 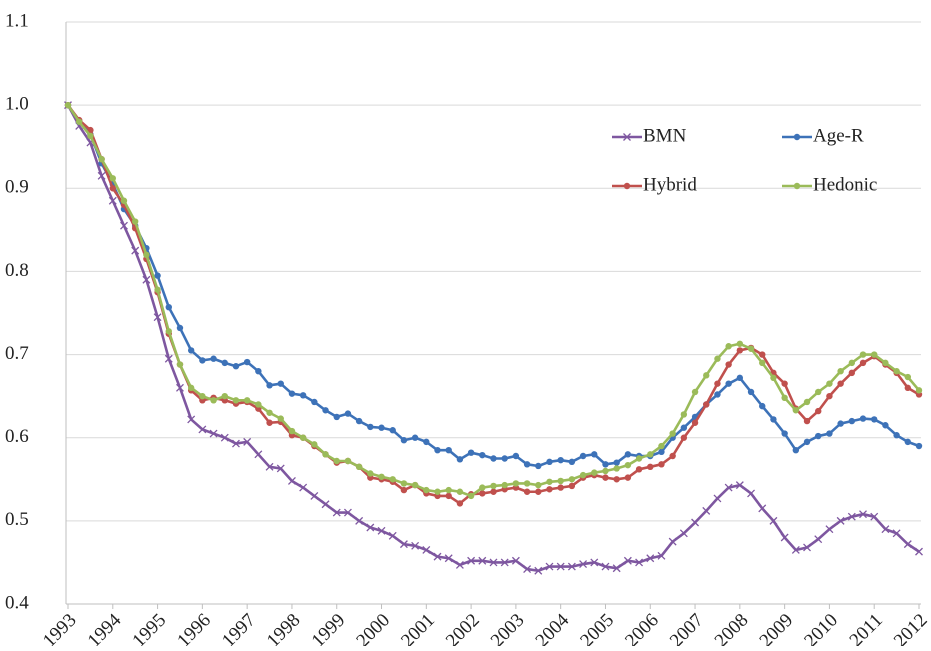 What do you see at coordinates (239, 628) in the screenshot?
I see `x-tick-label: 1997` at bounding box center [239, 628].